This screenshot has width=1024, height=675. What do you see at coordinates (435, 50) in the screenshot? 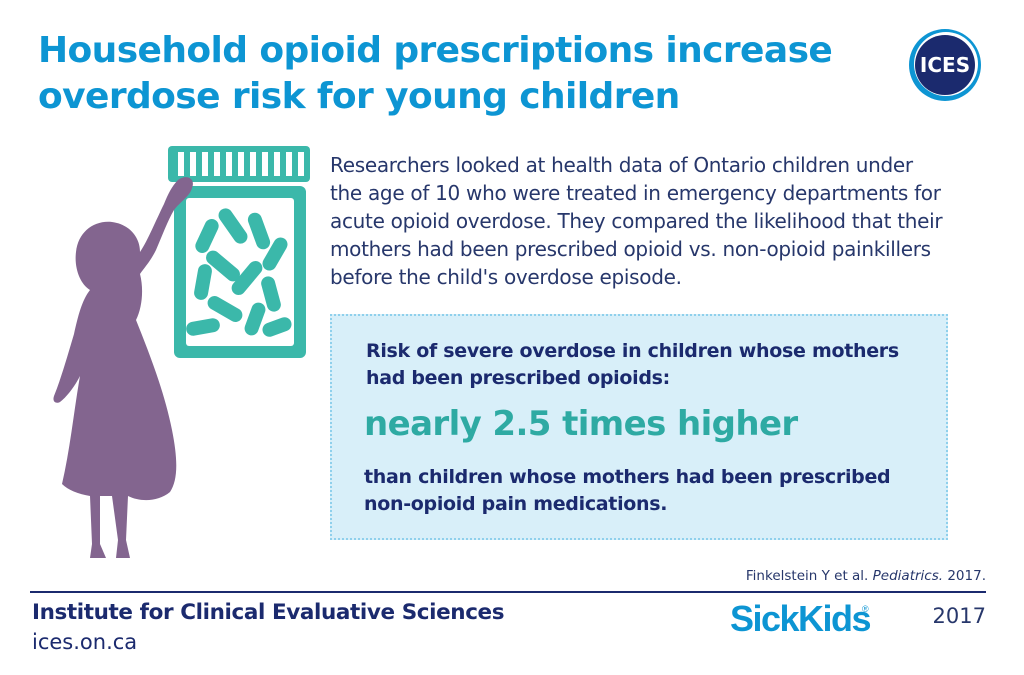
I see `title-line-1: Household opioid prescriptions increase` at bounding box center [435, 50].